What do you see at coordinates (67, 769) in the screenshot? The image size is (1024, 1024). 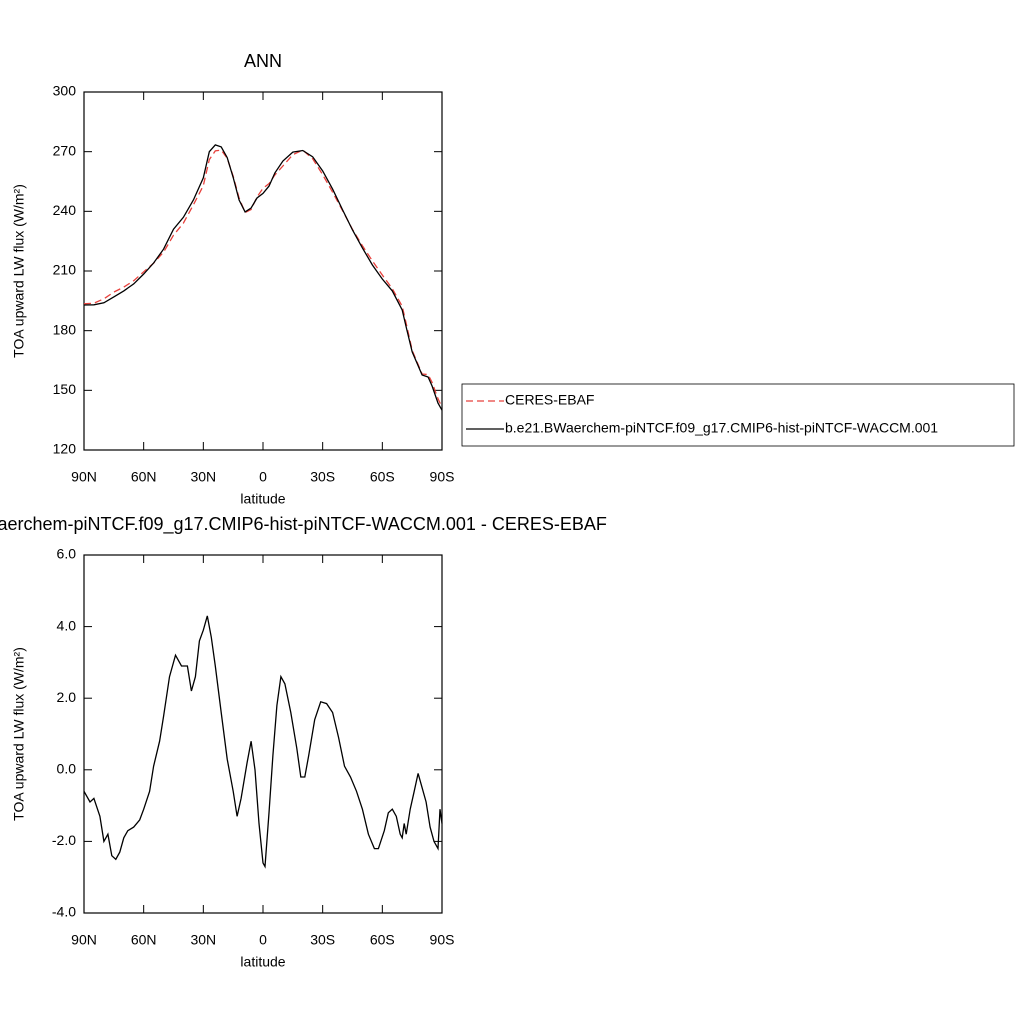 I see `y-tick-label: 0.0` at bounding box center [67, 769].